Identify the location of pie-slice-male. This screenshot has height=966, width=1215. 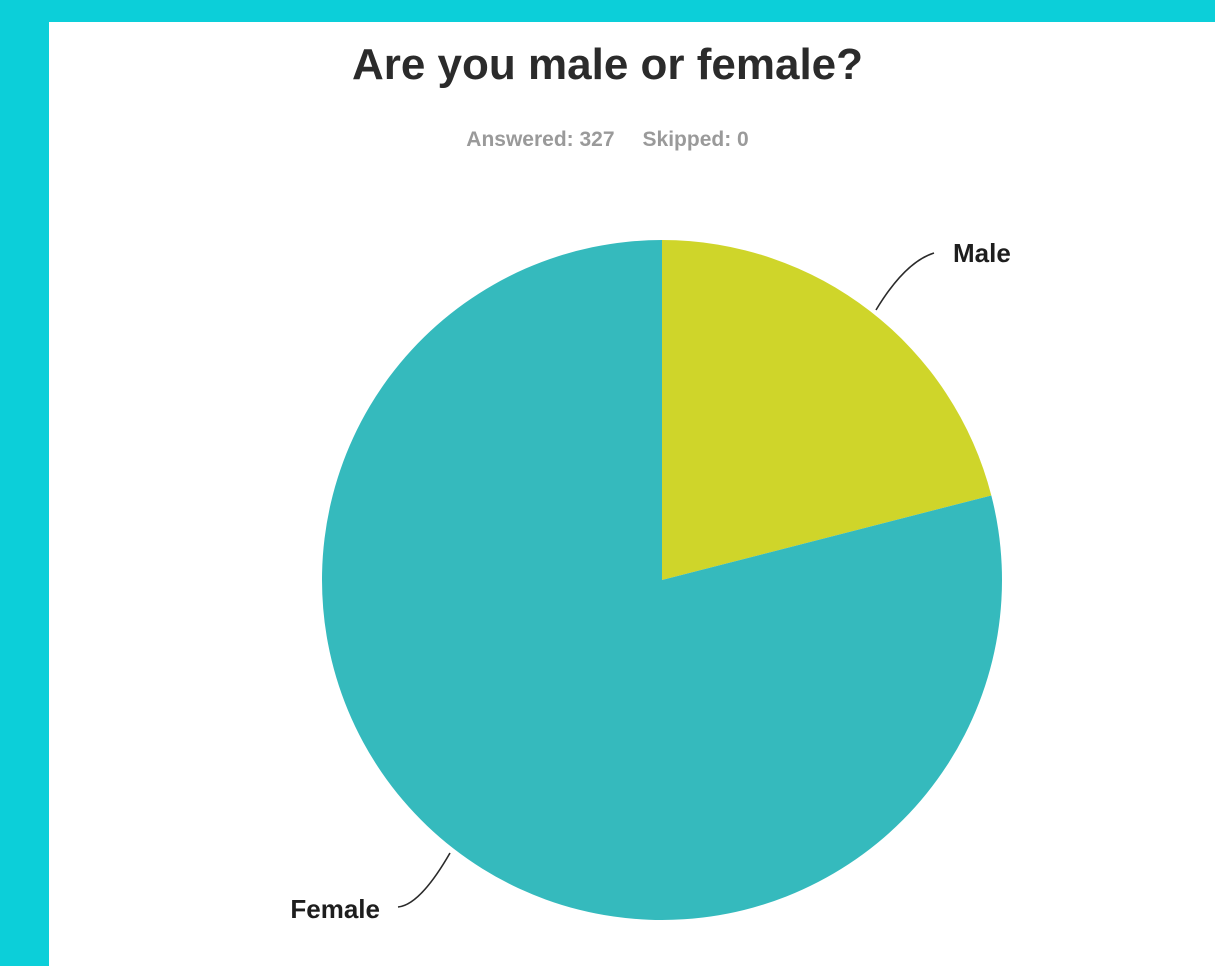
(827, 409).